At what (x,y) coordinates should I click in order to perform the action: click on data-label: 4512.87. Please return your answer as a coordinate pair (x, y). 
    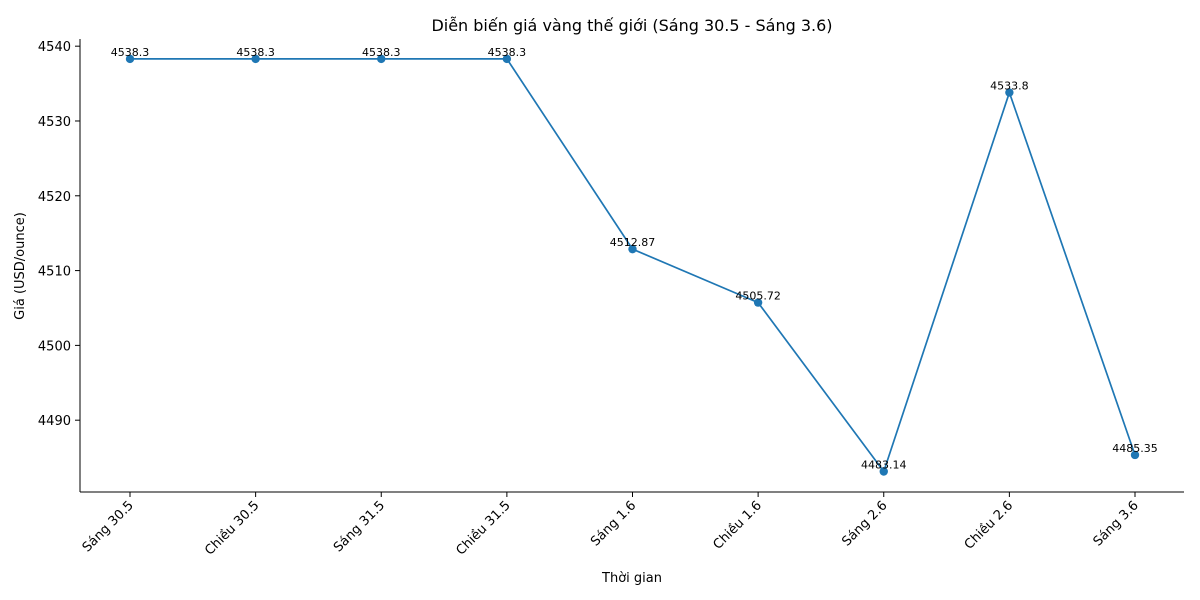
    Looking at the image, I should click on (633, 242).